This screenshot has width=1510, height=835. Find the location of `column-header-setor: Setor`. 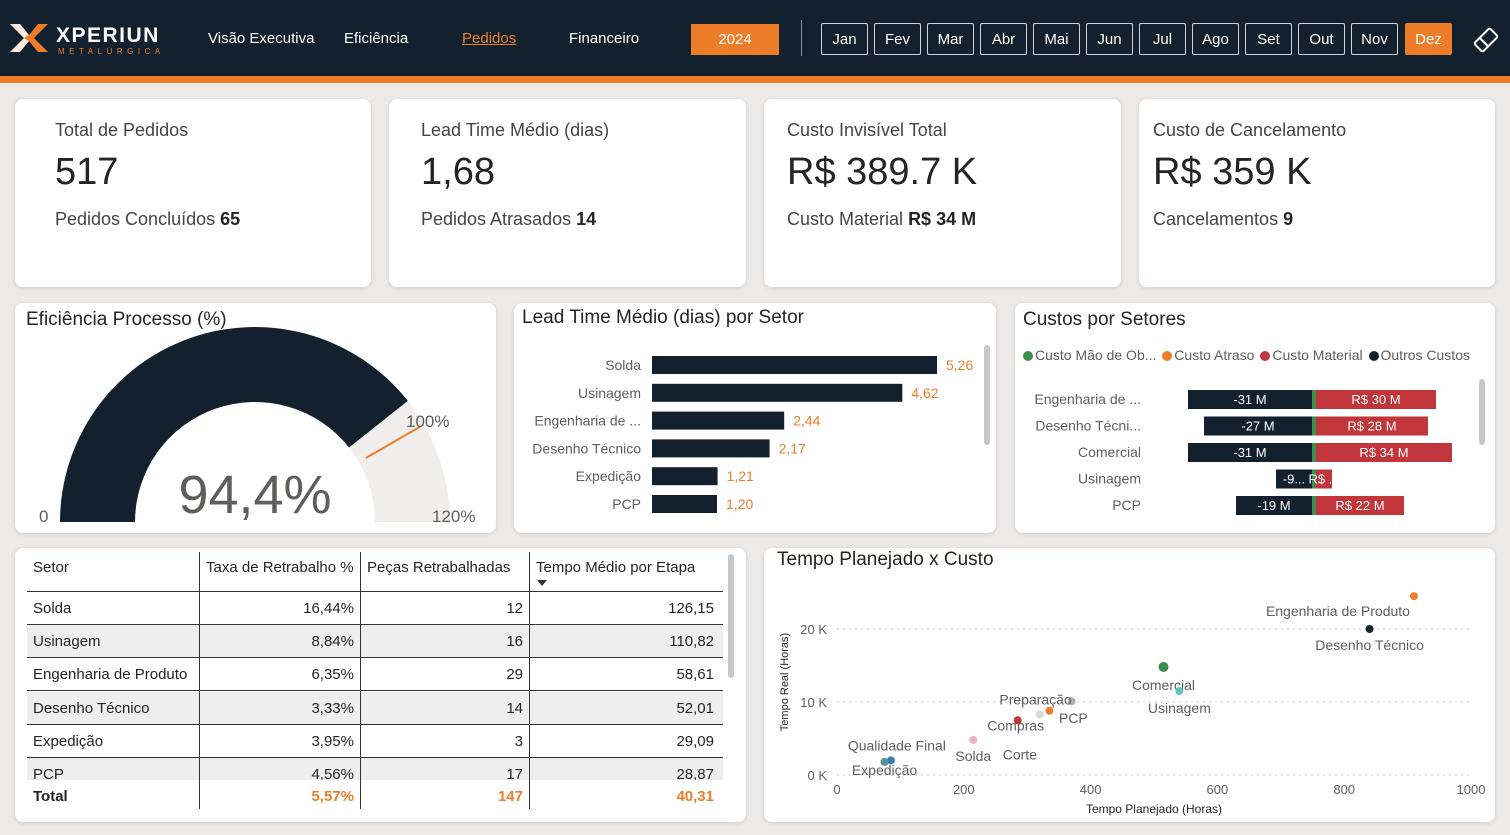

column-header-setor: Setor is located at coordinates (51, 567).